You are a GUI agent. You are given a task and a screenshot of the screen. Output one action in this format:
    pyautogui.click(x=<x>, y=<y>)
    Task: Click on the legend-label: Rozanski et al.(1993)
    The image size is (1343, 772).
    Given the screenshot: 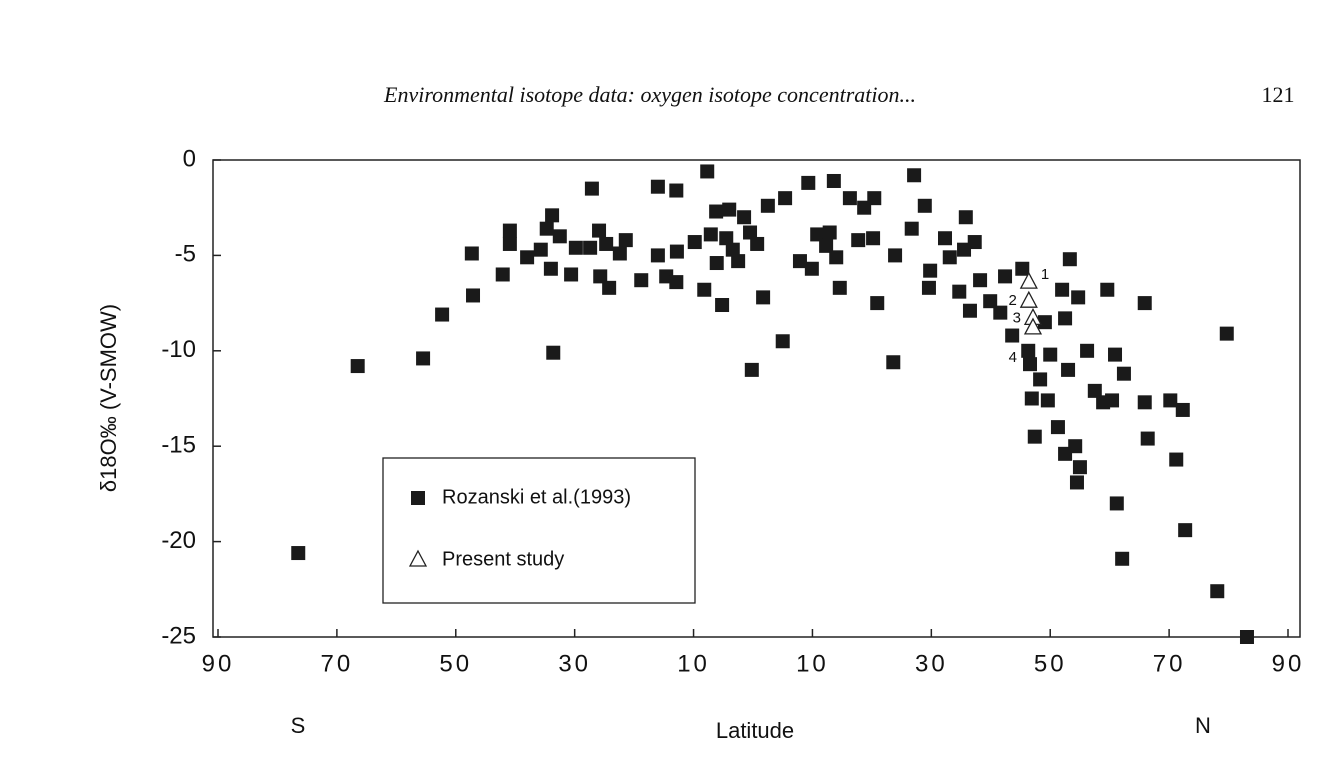 What is the action you would take?
    pyautogui.click(x=536, y=497)
    